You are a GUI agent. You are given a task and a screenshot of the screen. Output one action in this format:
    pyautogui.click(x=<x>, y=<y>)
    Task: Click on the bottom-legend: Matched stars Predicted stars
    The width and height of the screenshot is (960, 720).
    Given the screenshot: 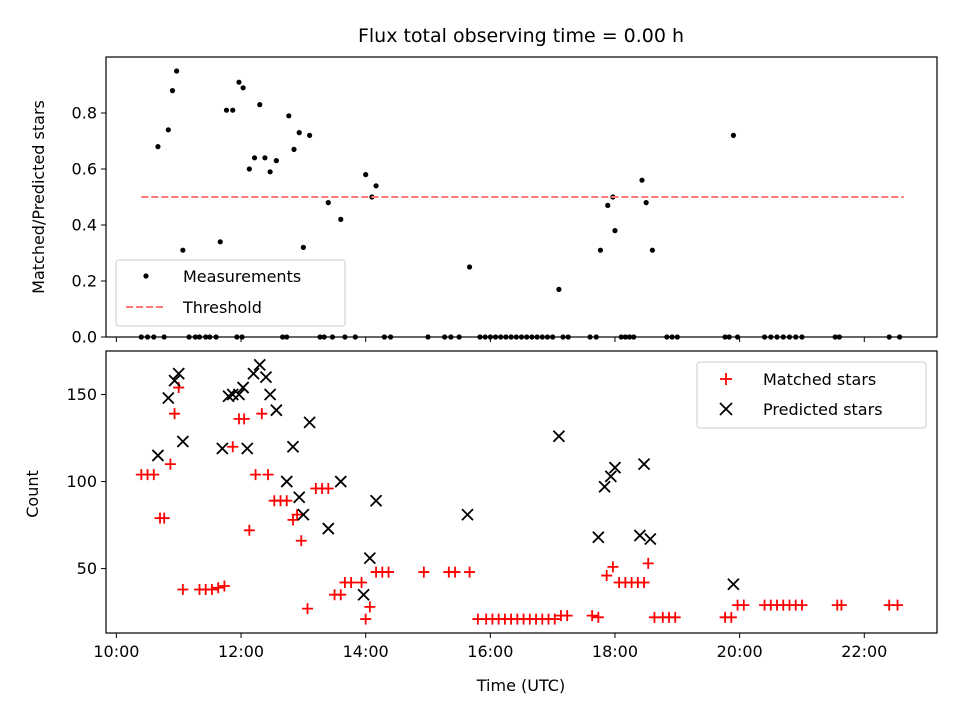 What is the action you would take?
    pyautogui.click(x=811, y=395)
    